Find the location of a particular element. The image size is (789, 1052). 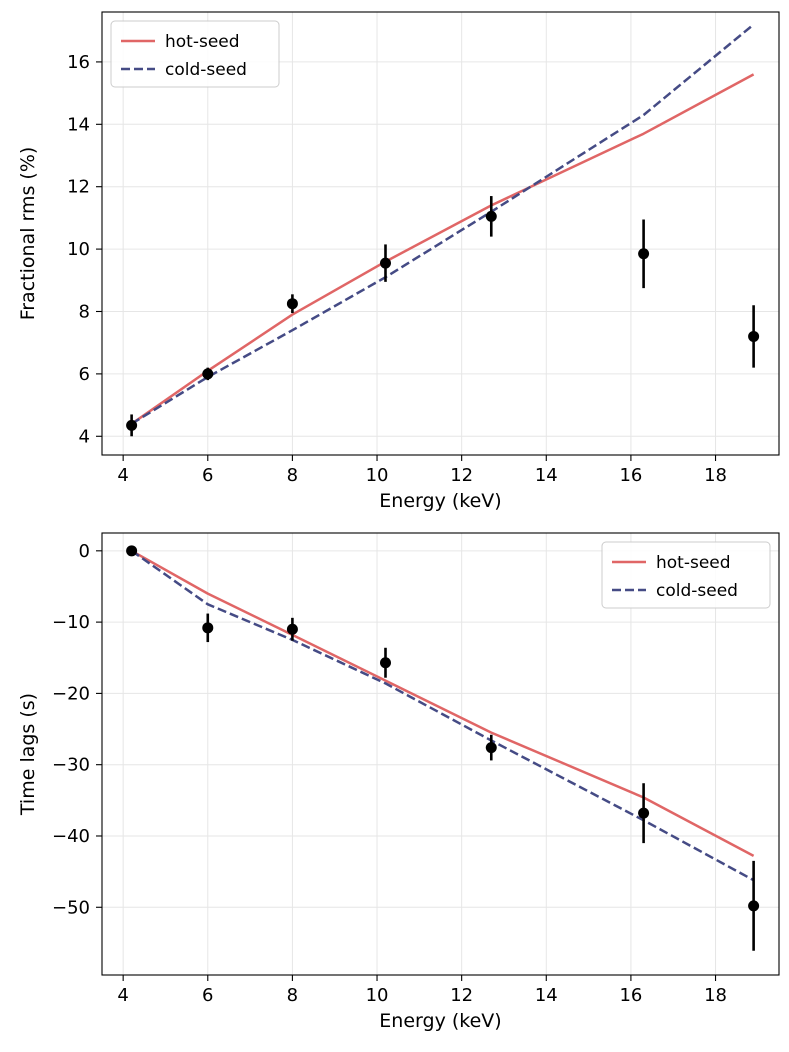

chart-2-y-tick-label: −50 is located at coordinates (71, 907).